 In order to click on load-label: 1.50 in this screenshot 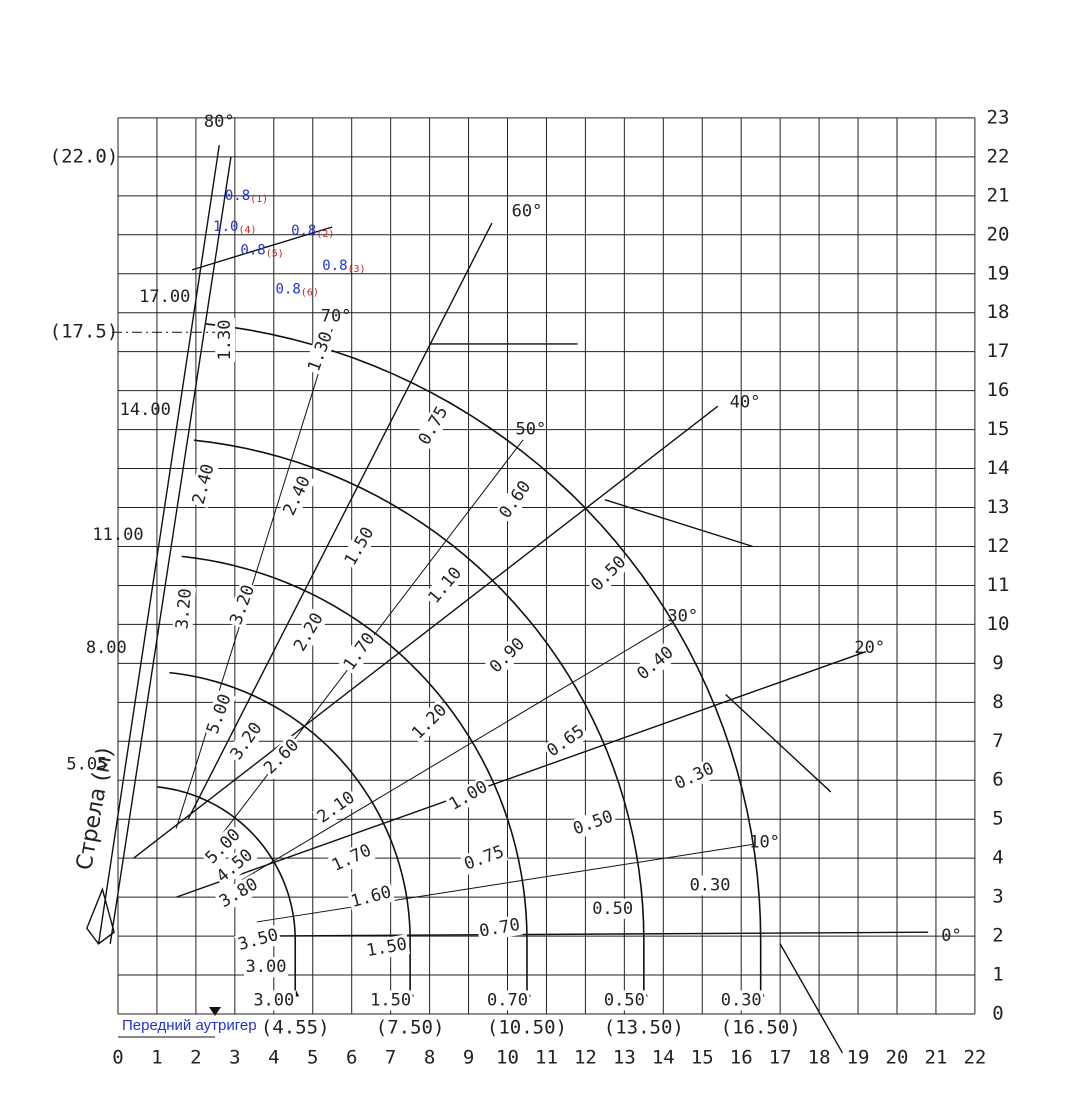, I will do `click(390, 1000)`.